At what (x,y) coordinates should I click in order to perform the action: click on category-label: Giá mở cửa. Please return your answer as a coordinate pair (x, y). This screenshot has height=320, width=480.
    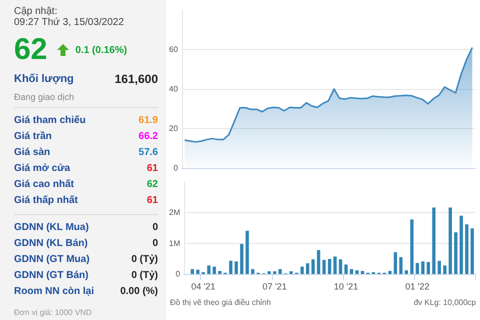
    Looking at the image, I should click on (42, 169).